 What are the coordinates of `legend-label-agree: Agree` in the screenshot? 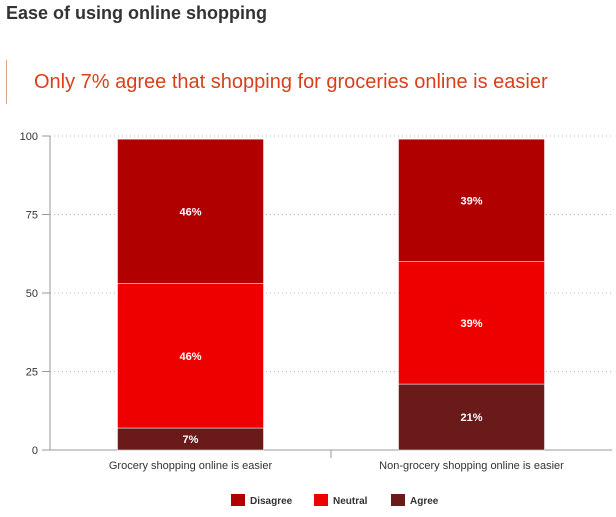 It's located at (424, 501).